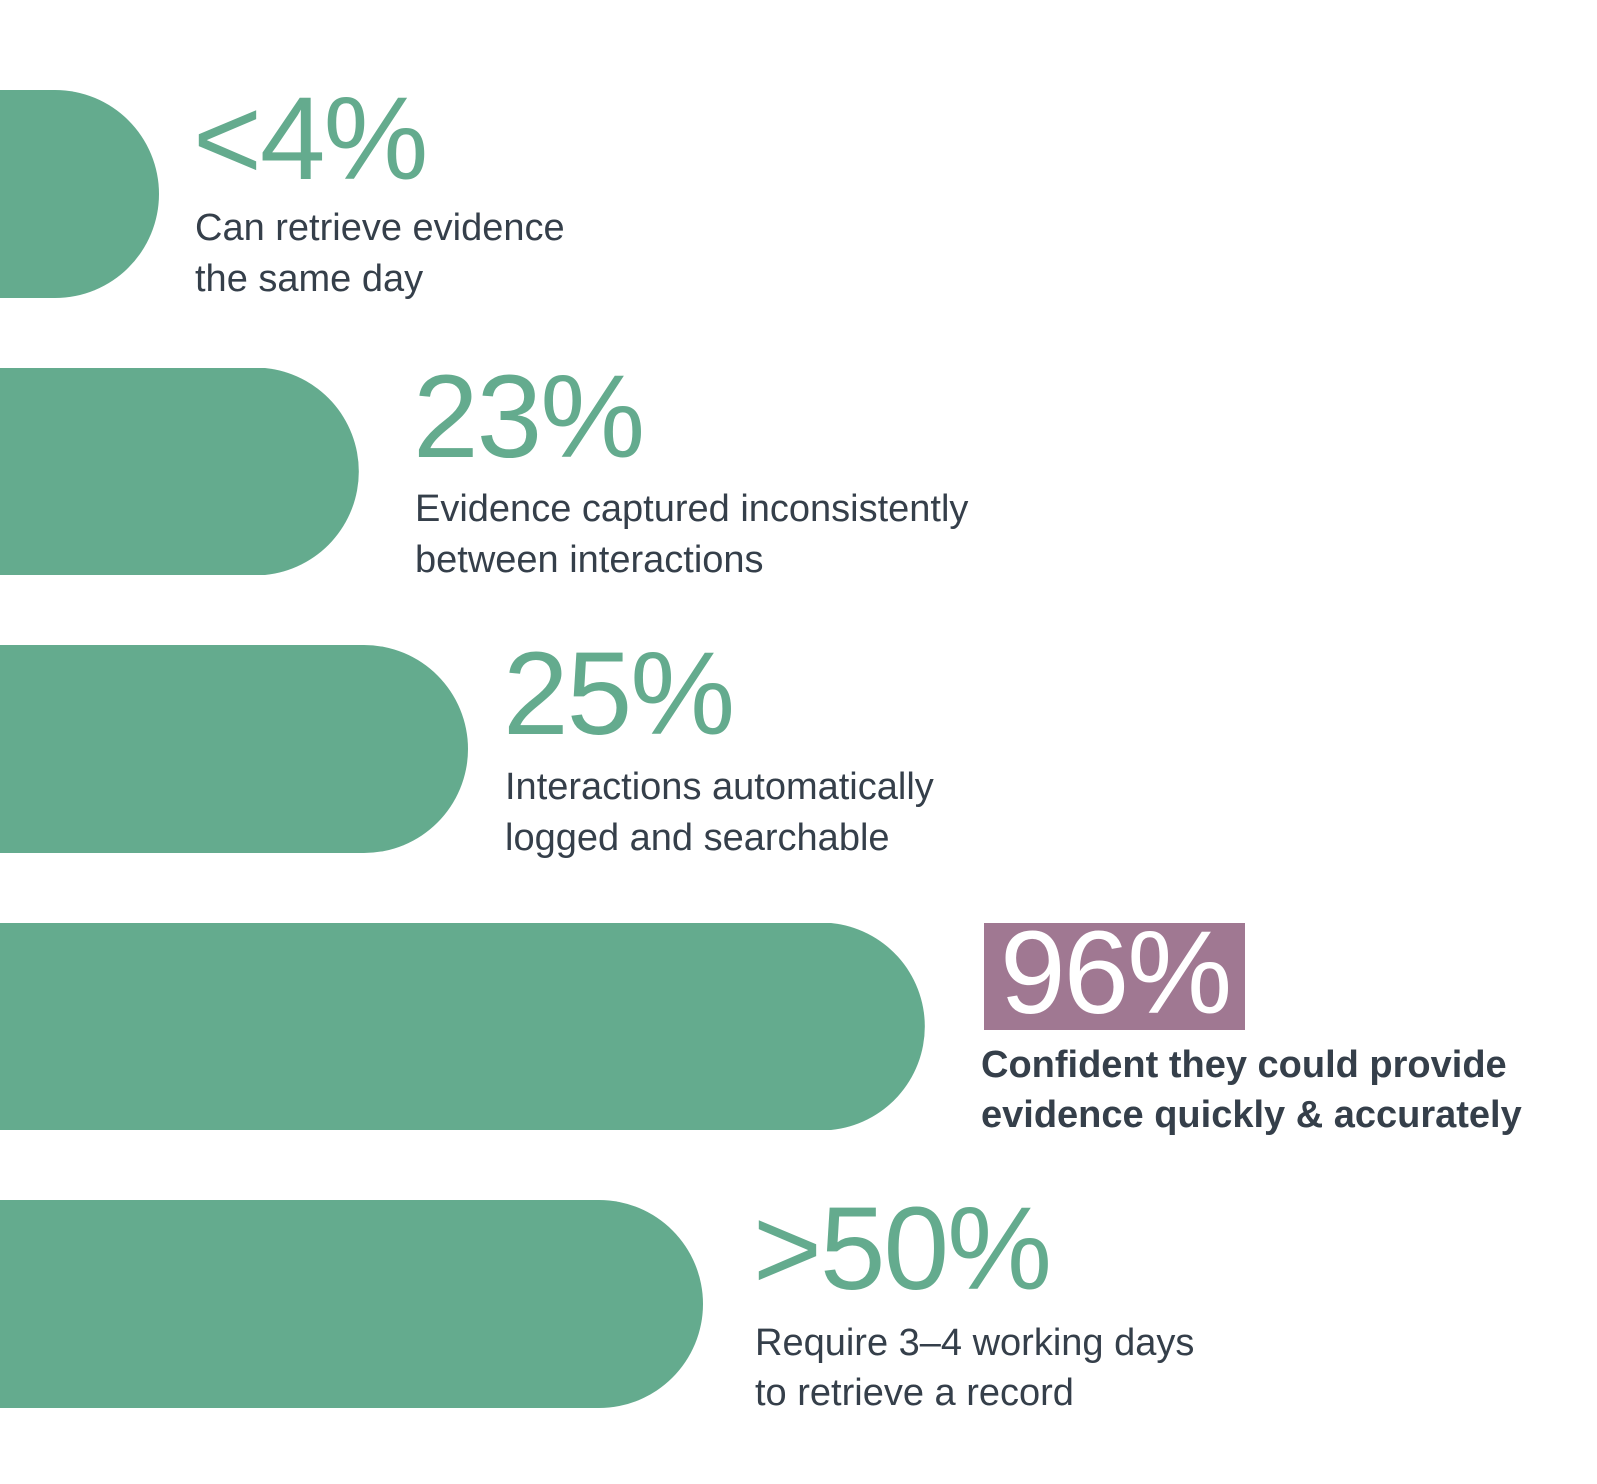 This screenshot has height=1484, width=1597. I want to click on description: to retrieve a record, so click(914, 1393).